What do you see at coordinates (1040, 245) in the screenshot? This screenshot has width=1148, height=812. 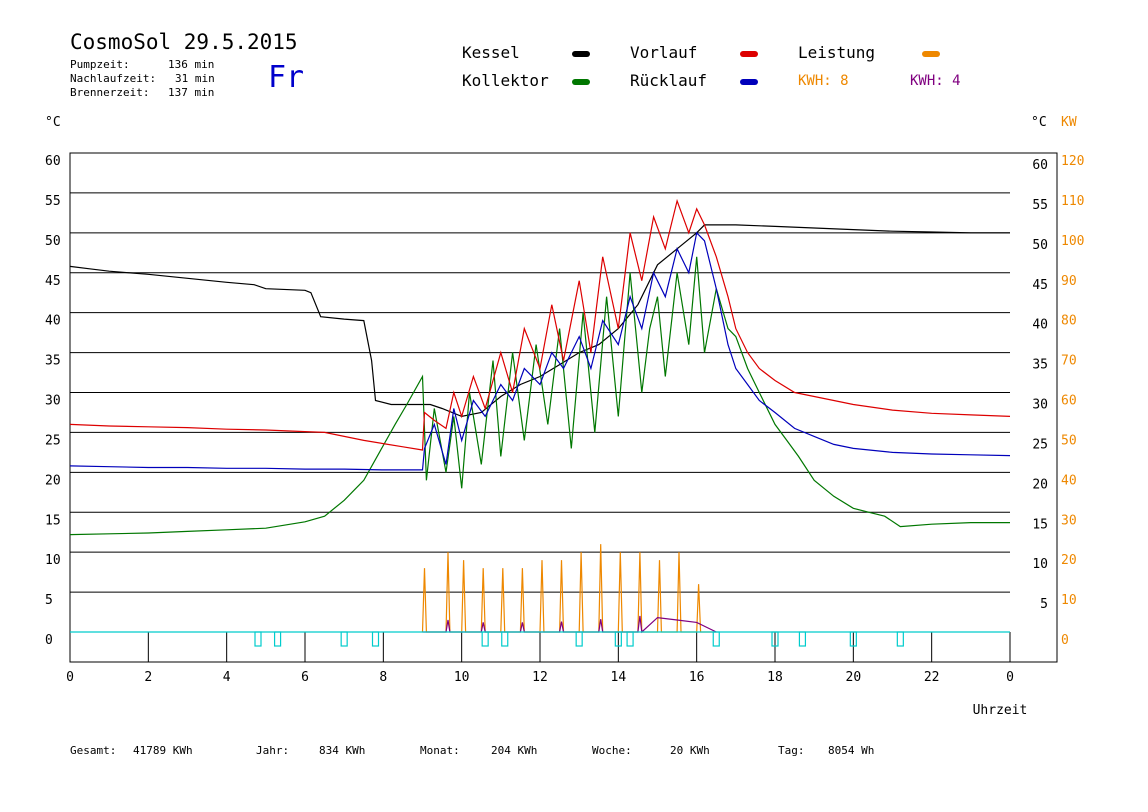 I see `y-right-tick-label: 50` at bounding box center [1040, 245].